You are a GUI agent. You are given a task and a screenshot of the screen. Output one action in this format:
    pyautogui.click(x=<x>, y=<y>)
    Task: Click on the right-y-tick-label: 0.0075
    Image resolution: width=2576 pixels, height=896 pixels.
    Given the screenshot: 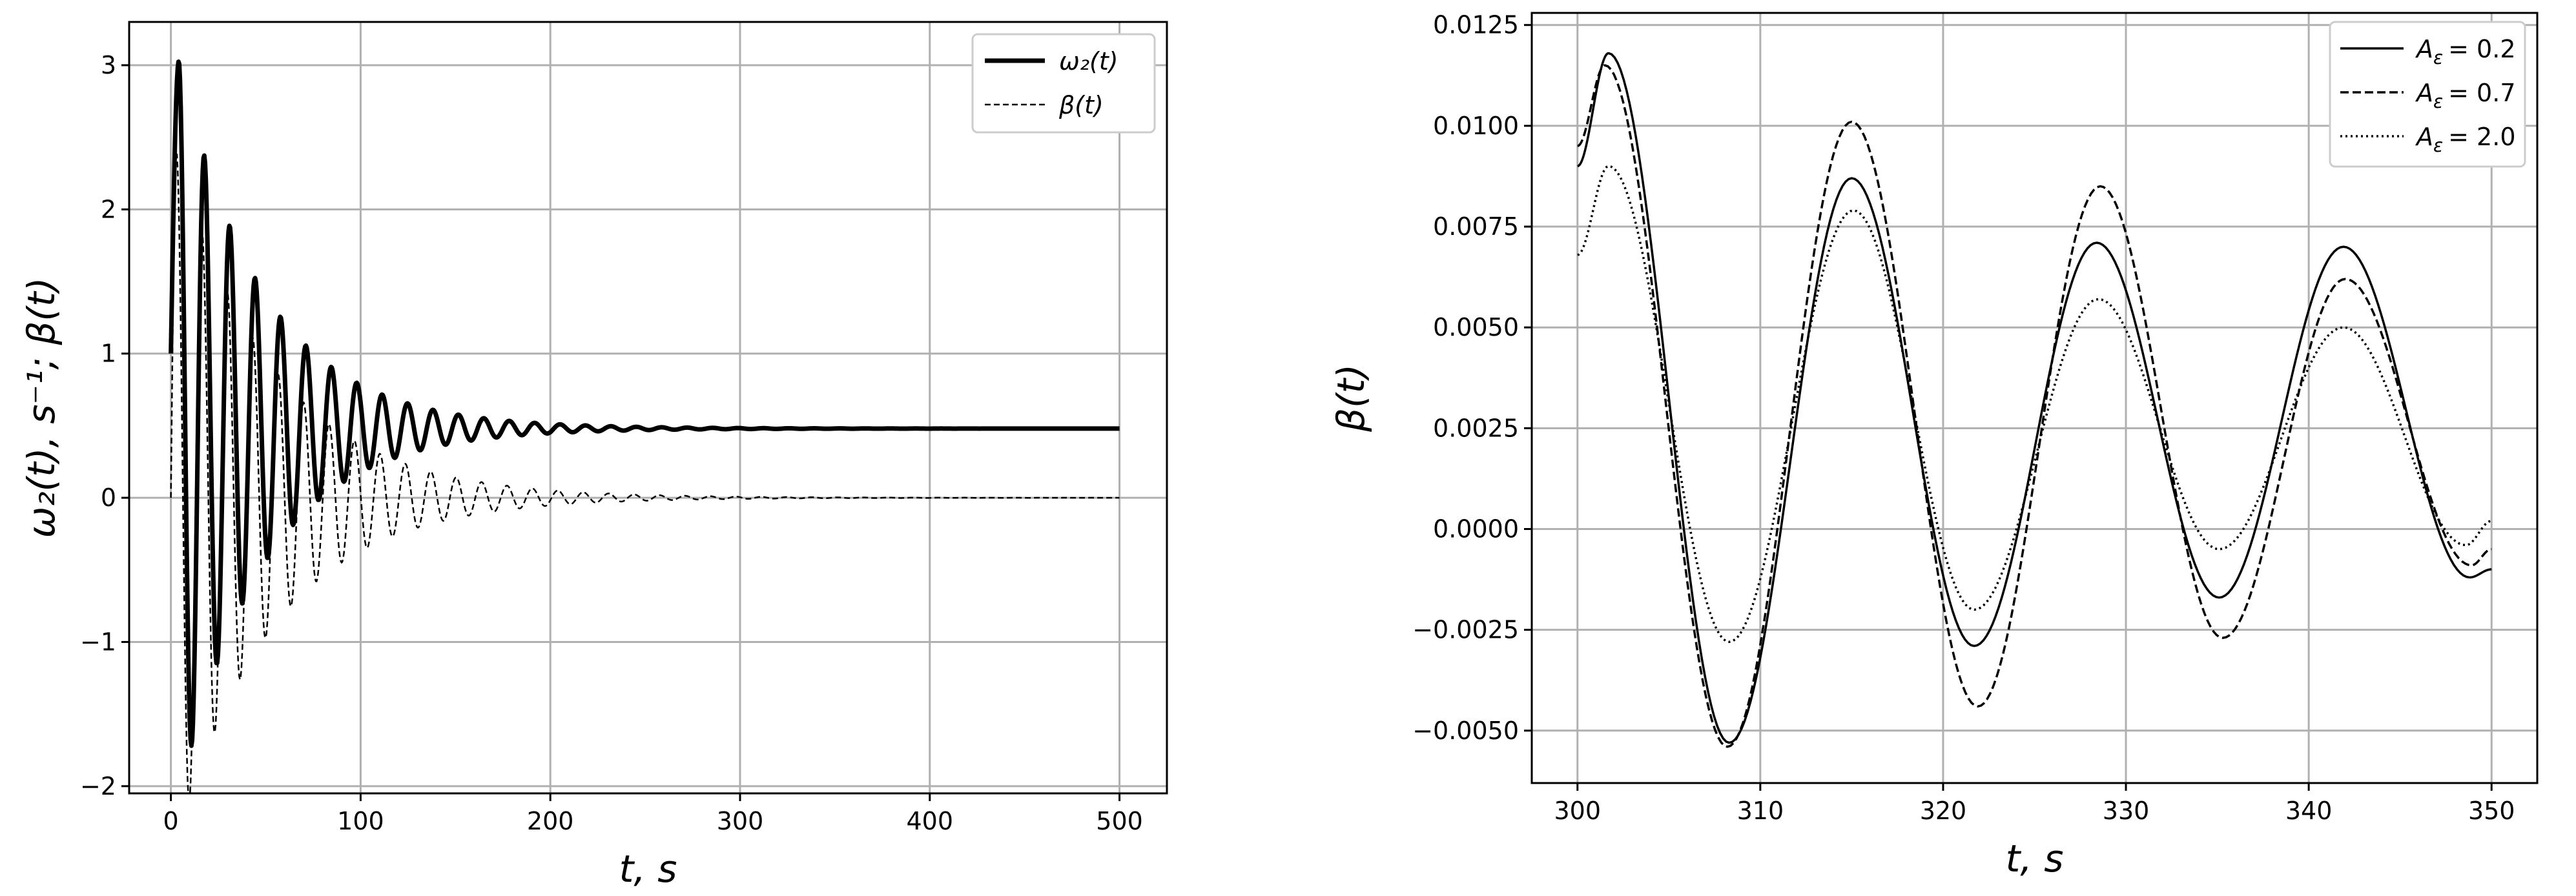 What is the action you would take?
    pyautogui.click(x=1476, y=226)
    